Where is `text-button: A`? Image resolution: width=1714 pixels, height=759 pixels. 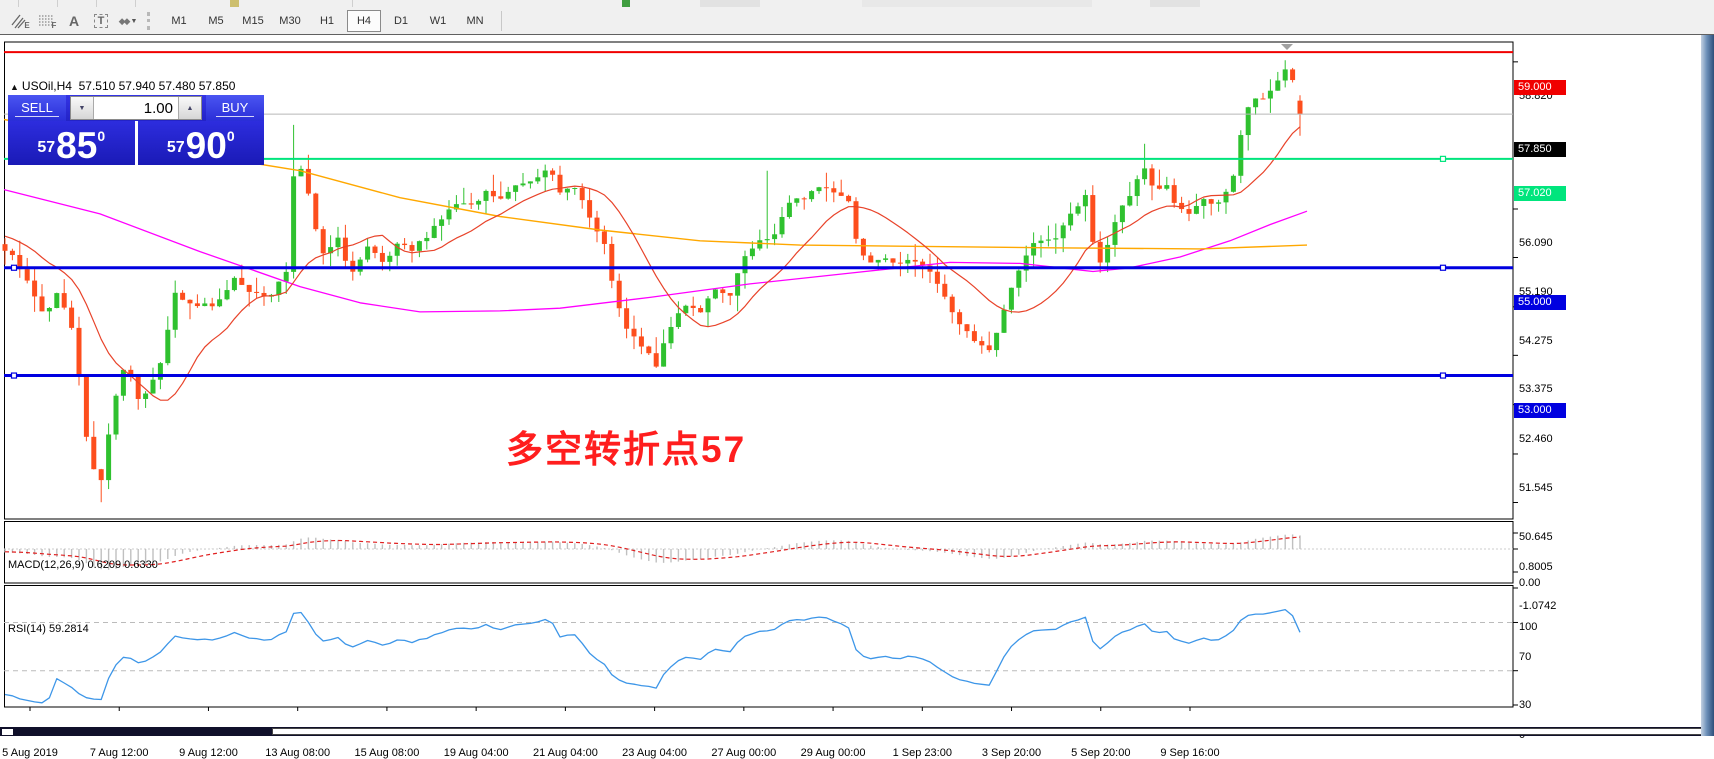 text-button: A is located at coordinates (74, 21).